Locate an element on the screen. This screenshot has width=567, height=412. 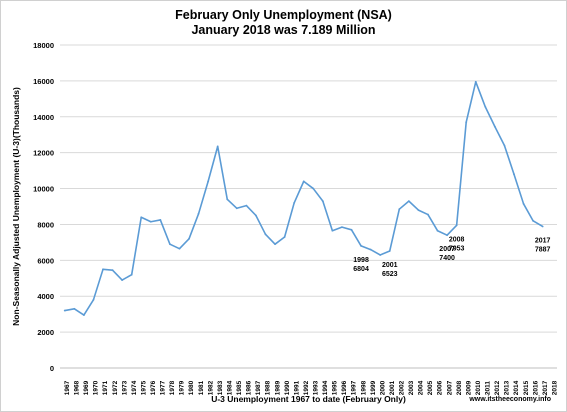
x-tick-label: 2005 is located at coordinates (430, 387).